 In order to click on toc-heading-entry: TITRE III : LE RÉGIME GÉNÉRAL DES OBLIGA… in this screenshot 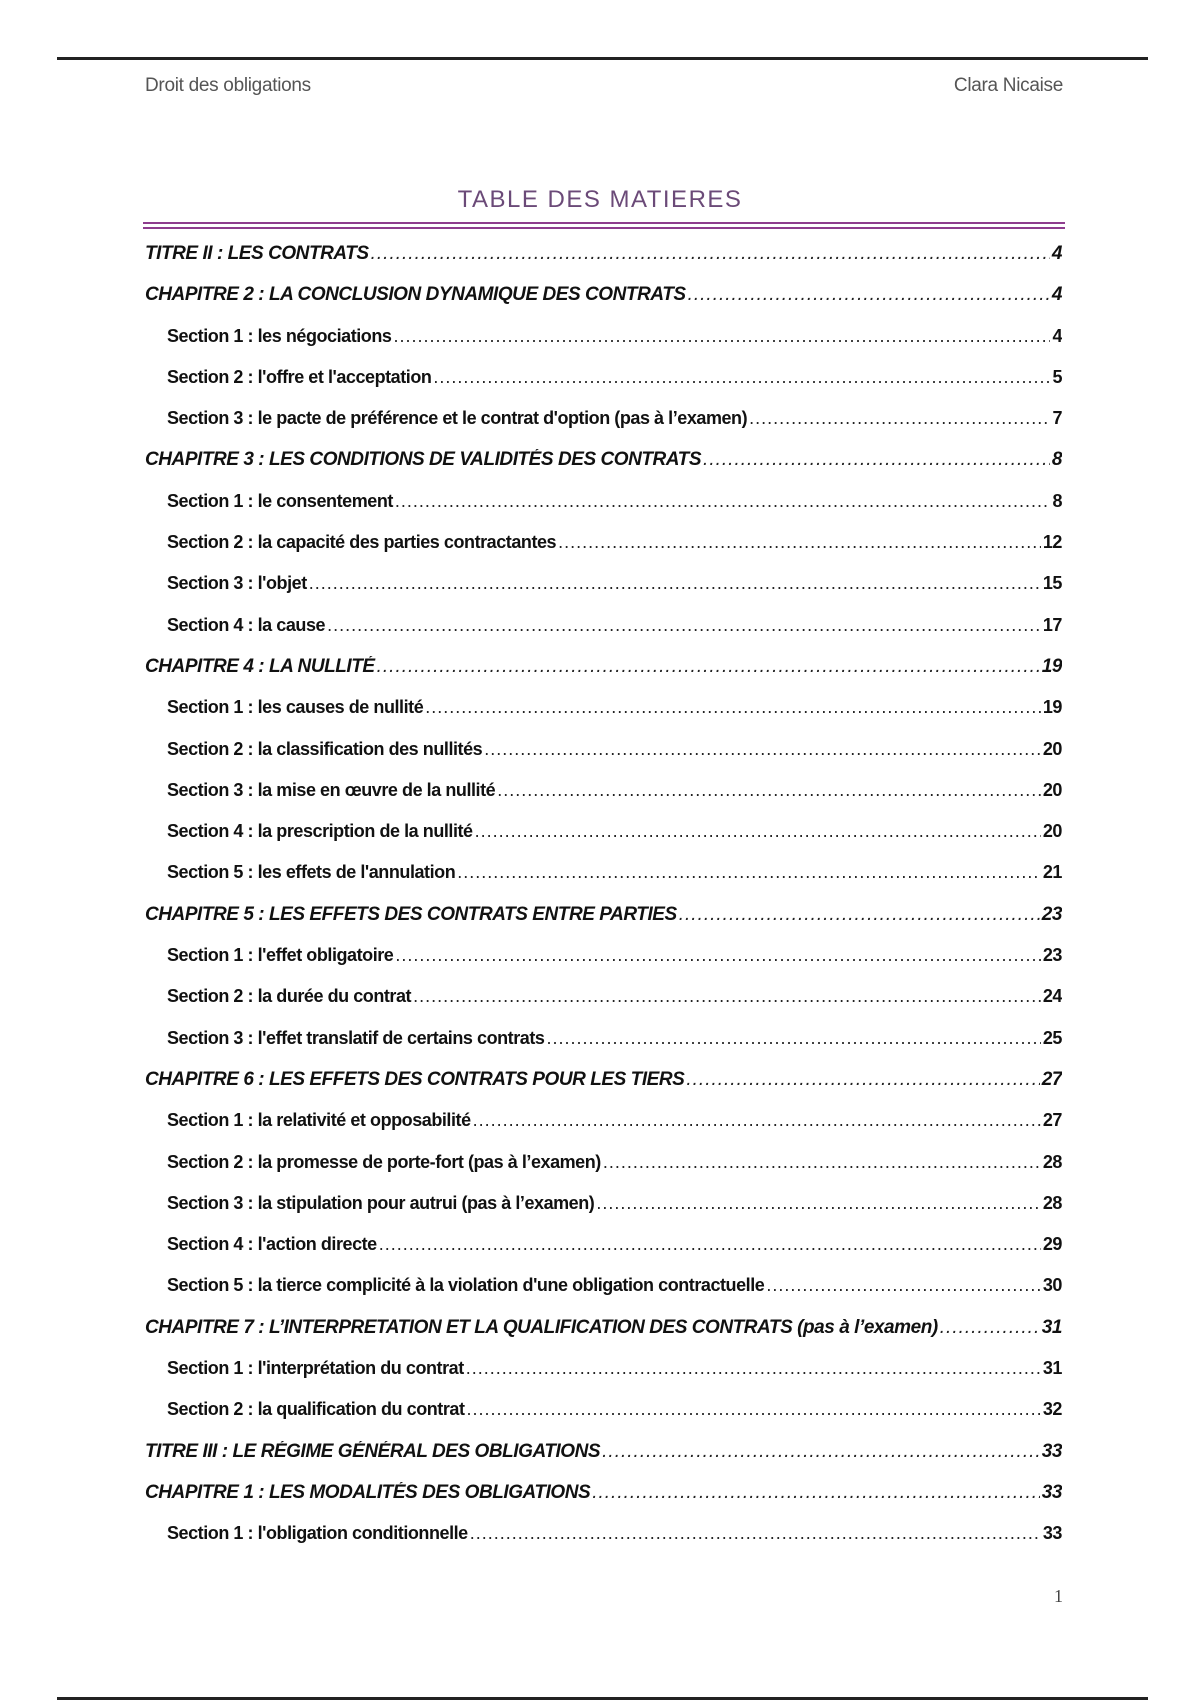, I will do `click(603, 1461)`.